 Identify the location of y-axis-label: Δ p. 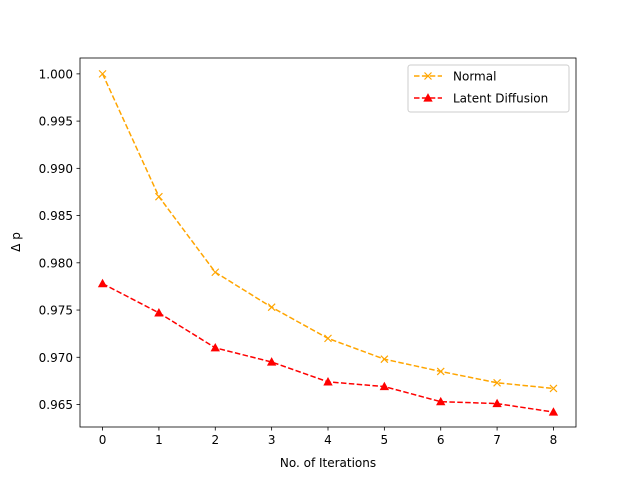
(16, 242).